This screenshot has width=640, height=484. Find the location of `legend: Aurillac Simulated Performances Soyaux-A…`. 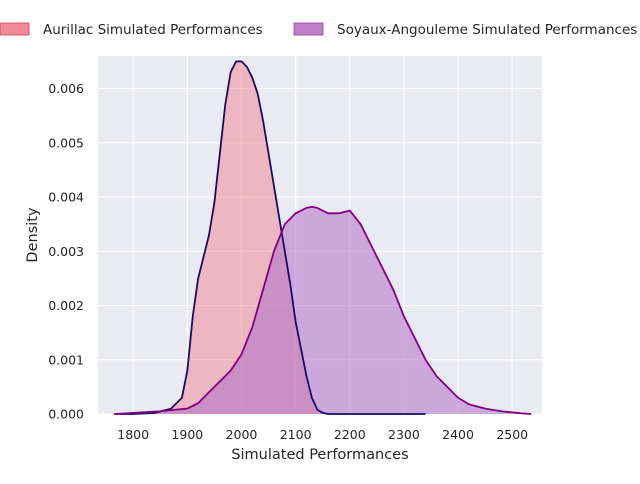

legend: Aurillac Simulated Performances Soyaux-A… is located at coordinates (318, 30).